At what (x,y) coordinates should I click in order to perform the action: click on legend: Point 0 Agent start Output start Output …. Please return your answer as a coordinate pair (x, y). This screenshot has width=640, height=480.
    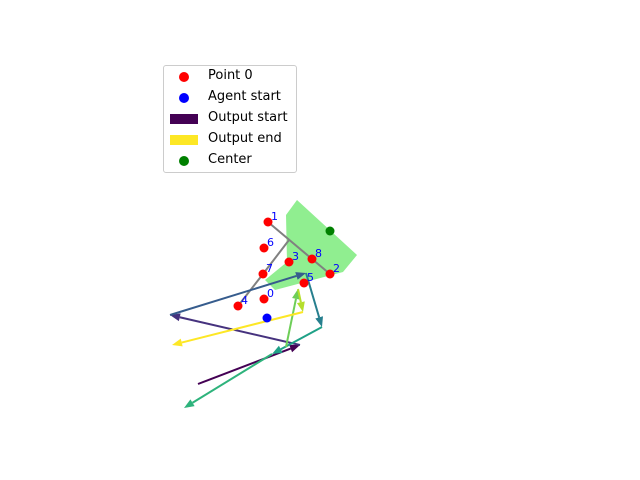
    Looking at the image, I should click on (230, 119).